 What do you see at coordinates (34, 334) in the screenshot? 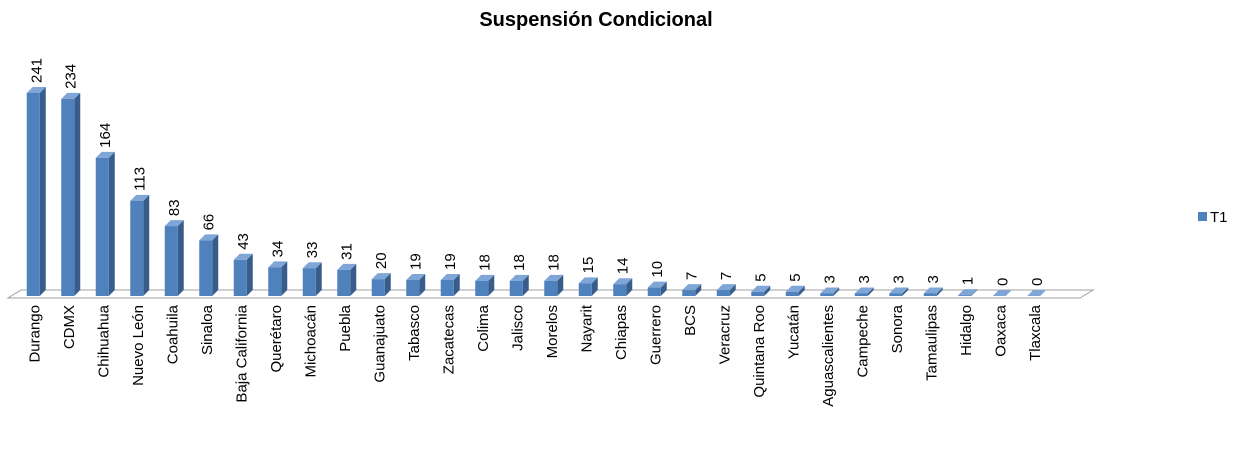
I see `x-tick-label: Durango` at bounding box center [34, 334].